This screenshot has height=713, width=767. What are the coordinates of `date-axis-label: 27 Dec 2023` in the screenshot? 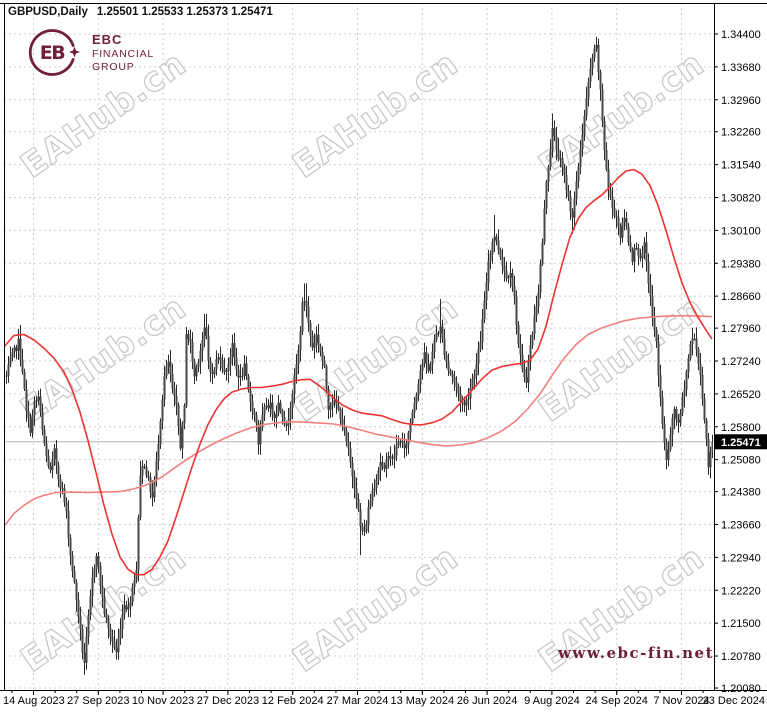 It's located at (228, 701).